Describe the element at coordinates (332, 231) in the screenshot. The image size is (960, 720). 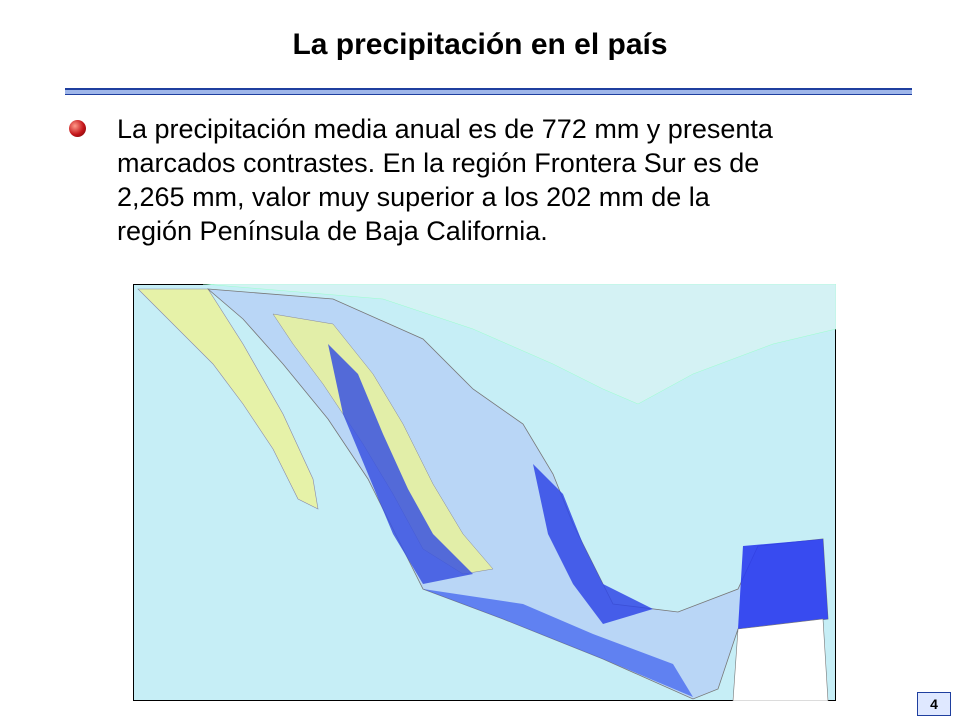
I see `text-line: región Península de Baja California.` at that location.